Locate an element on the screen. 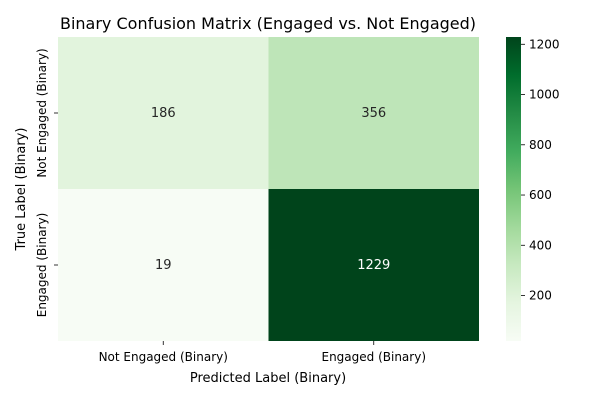  colorbar is located at coordinates (513, 189).